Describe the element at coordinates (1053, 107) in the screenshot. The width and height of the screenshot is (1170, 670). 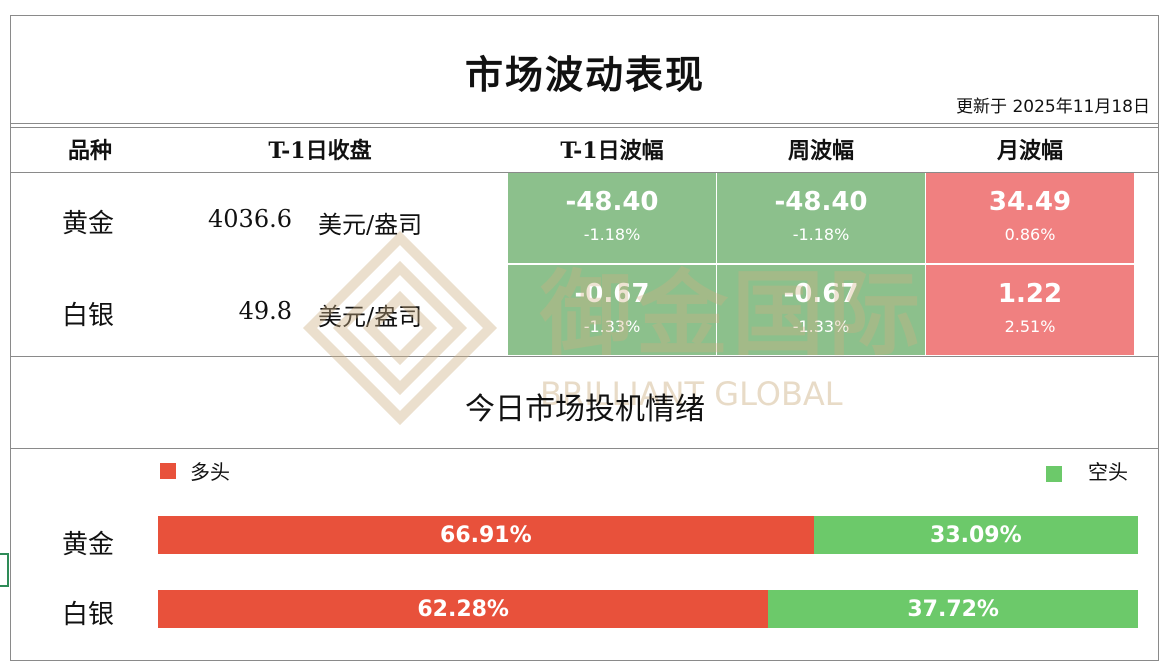
I see `update-date: 更新于 2025年11月18日` at that location.